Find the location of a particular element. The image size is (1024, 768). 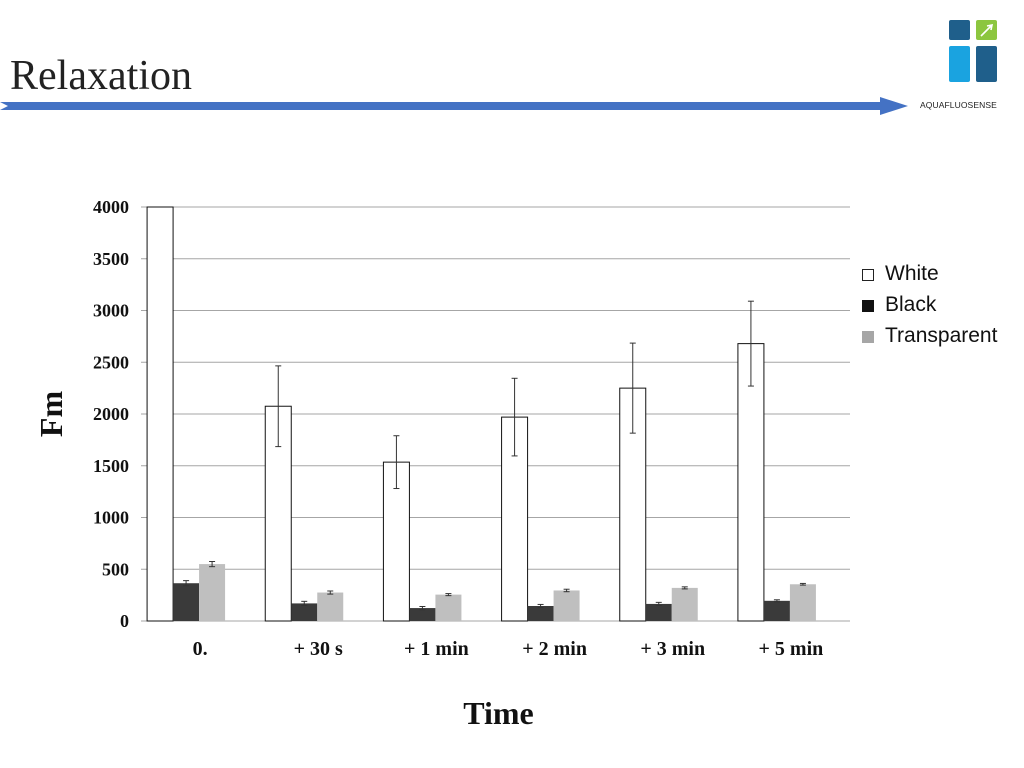

x-tick-label: + 1 min is located at coordinates (436, 649).